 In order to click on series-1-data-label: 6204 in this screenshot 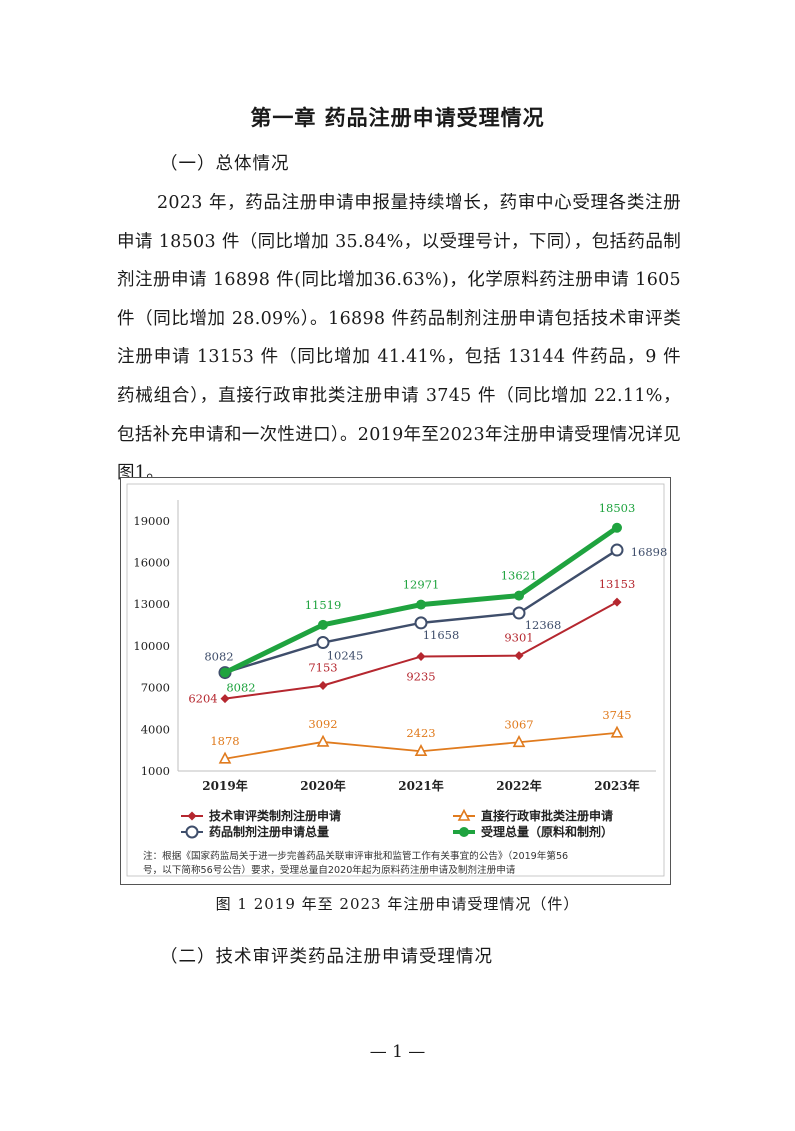, I will do `click(202, 699)`.